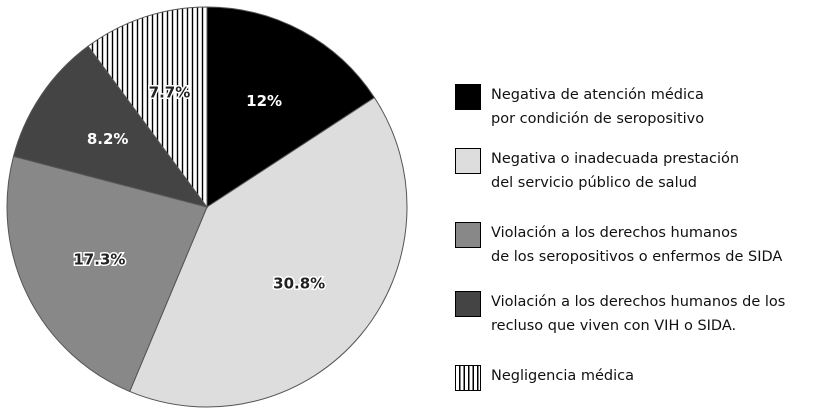 The image size is (817, 413). I want to click on legend-label: Negligencia médica, so click(562, 376).